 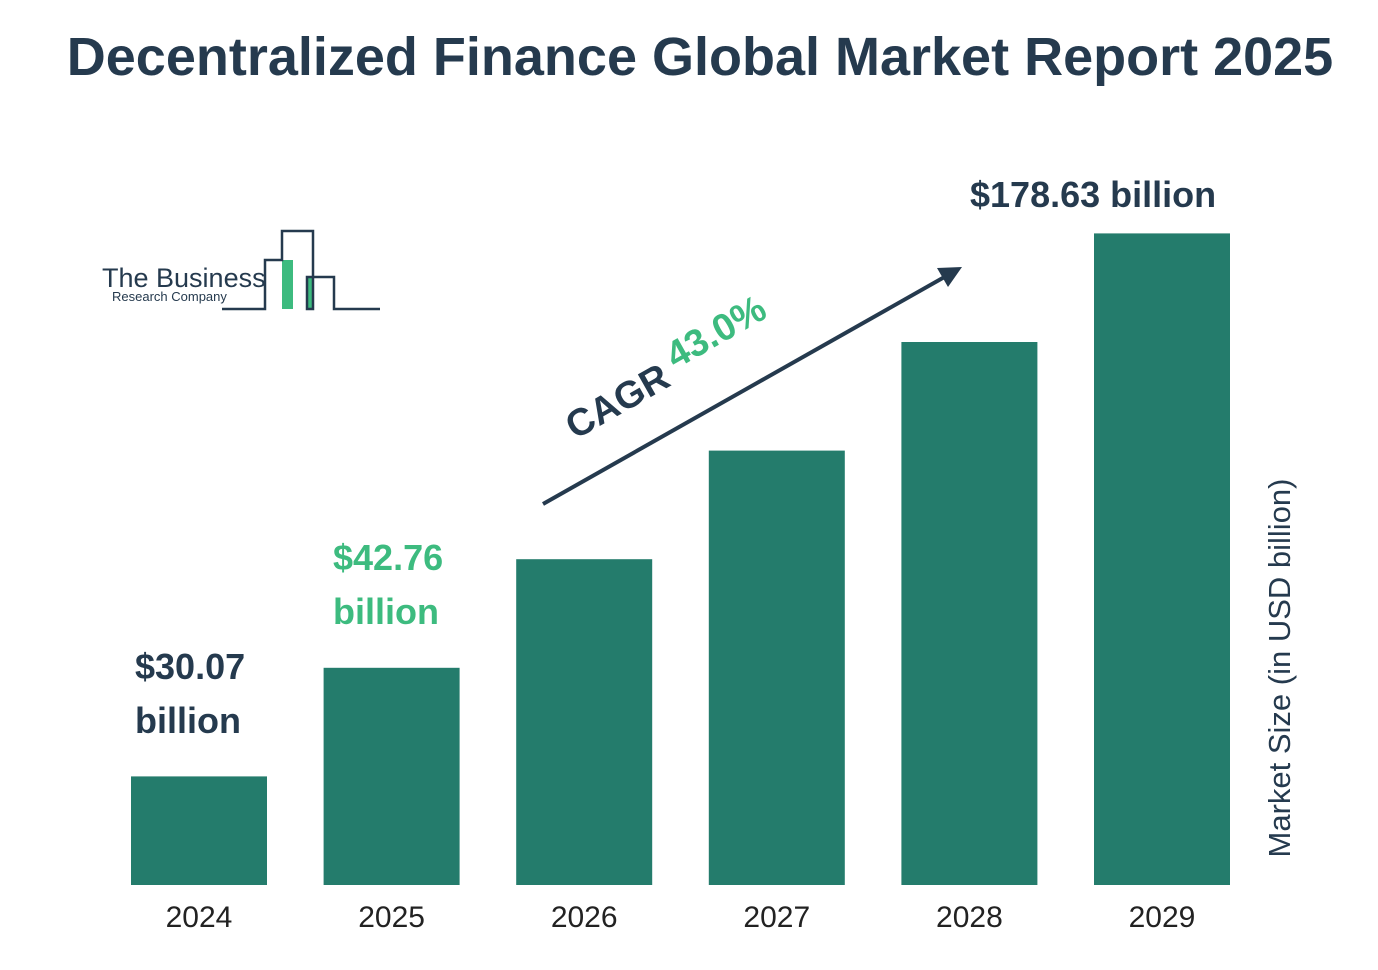 What do you see at coordinates (716, 333) in the screenshot?
I see `cagr-value: 43.0%` at bounding box center [716, 333].